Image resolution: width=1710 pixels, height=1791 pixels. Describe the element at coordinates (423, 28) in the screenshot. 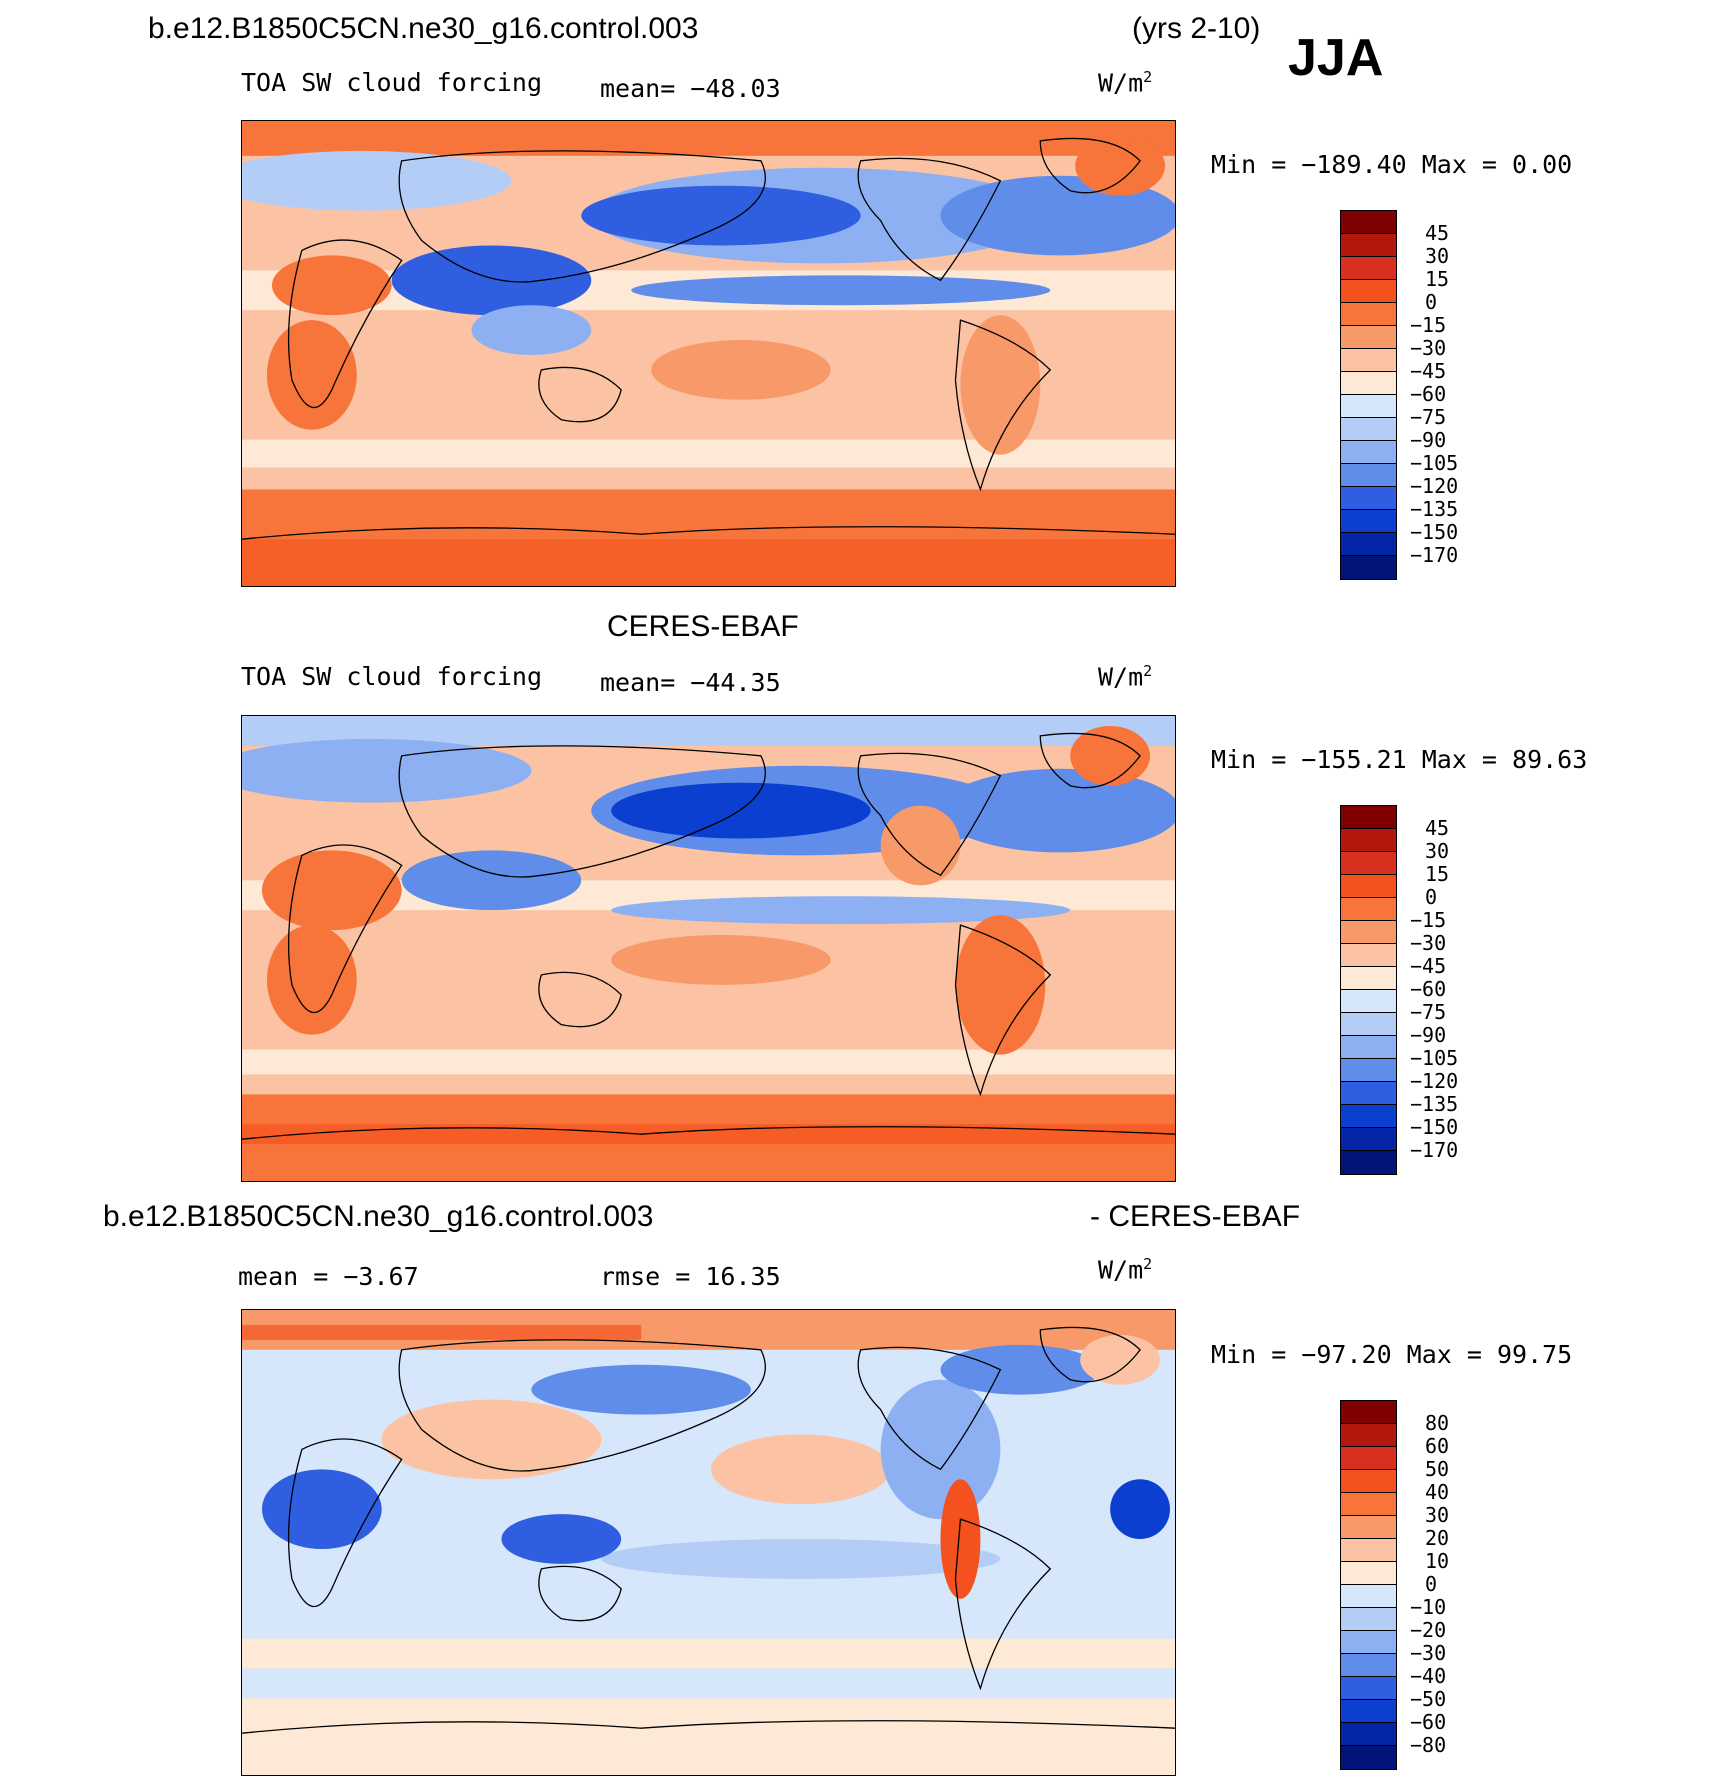

I see `case-title: b.e12.B1850C5CN.ne30_g16.control.003` at that location.